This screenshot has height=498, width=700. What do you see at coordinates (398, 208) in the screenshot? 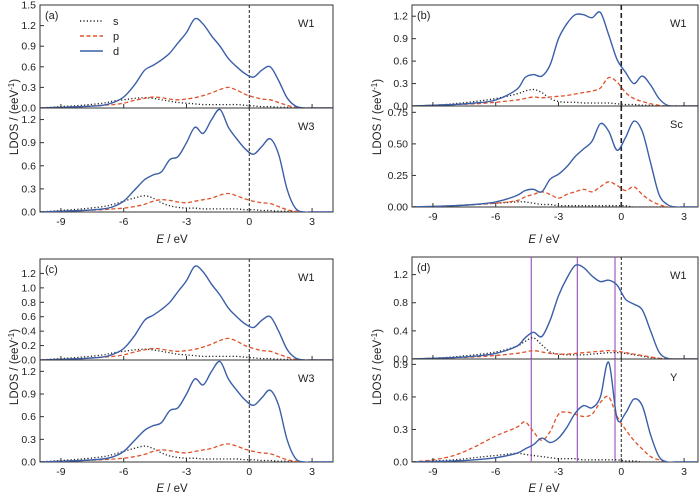
I see `y-tick-label: 0.00` at bounding box center [398, 208].